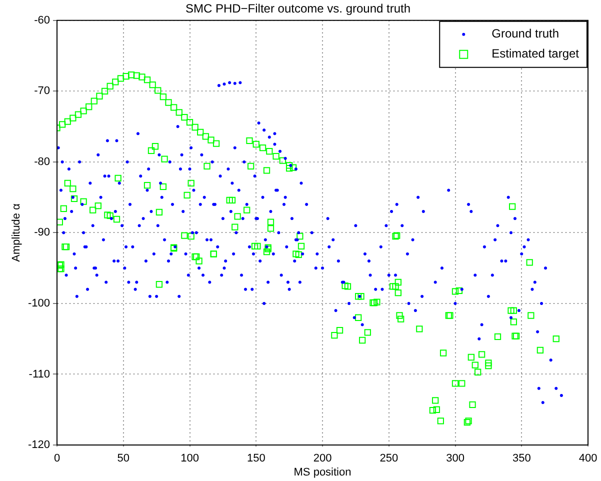 This screenshot has width=601, height=481. What do you see at coordinates (256, 458) in the screenshot?
I see `x-tick-label: 150` at bounding box center [256, 458].